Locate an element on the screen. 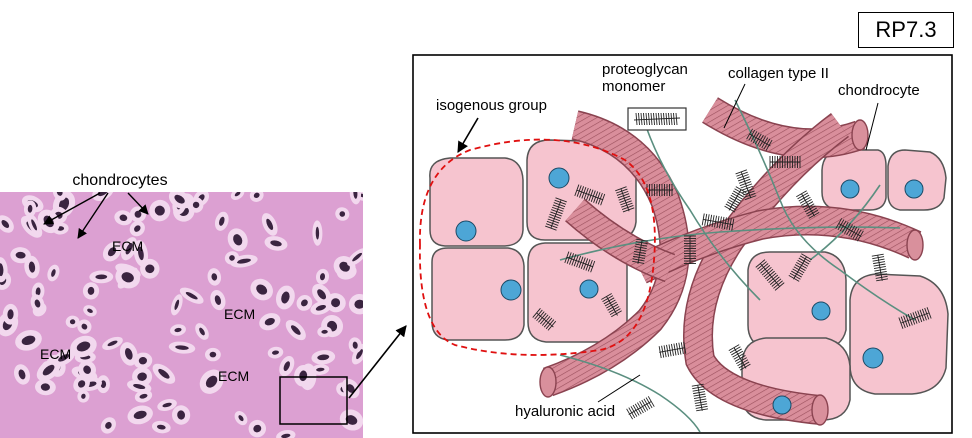 This screenshot has height=438, width=972. hyaluronic-leader is located at coordinates (619, 388).